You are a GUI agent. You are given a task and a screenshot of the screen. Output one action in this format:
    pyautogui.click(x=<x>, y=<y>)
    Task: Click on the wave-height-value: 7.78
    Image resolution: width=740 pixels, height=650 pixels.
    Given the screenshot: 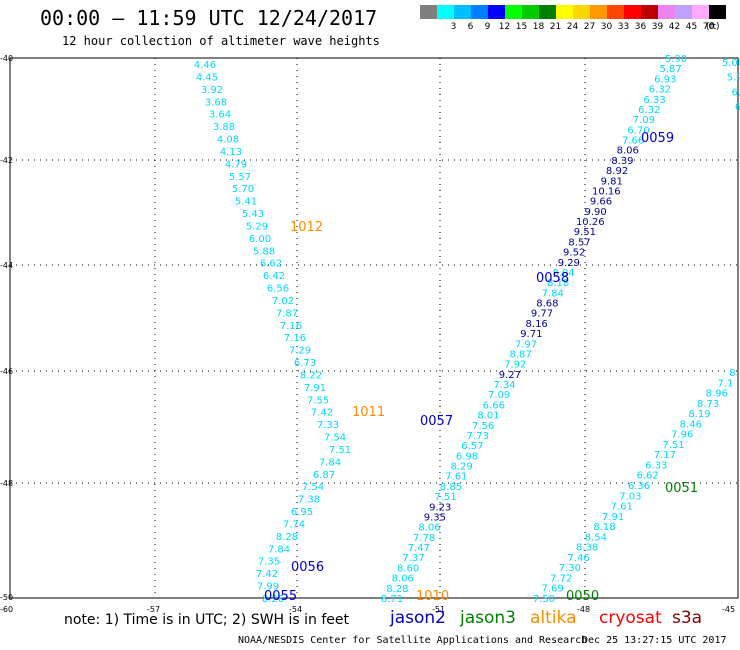 What is the action you would take?
    pyautogui.click(x=424, y=538)
    